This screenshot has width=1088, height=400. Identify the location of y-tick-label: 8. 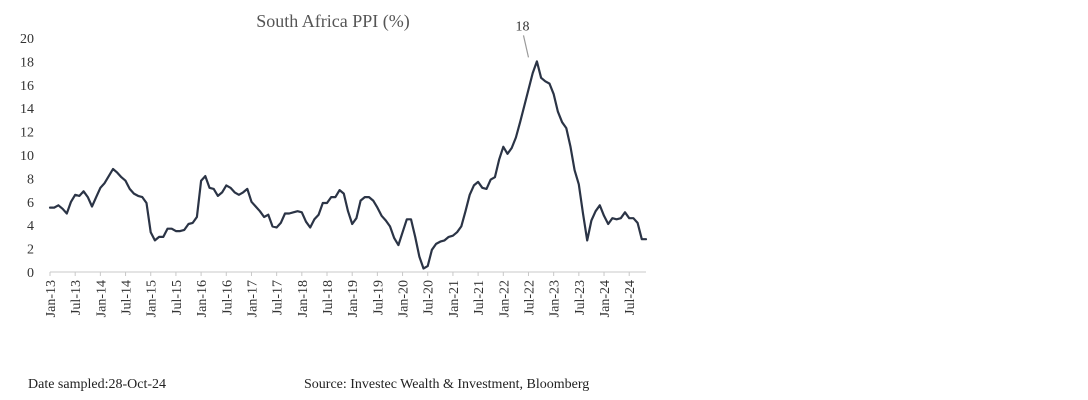
(30, 179).